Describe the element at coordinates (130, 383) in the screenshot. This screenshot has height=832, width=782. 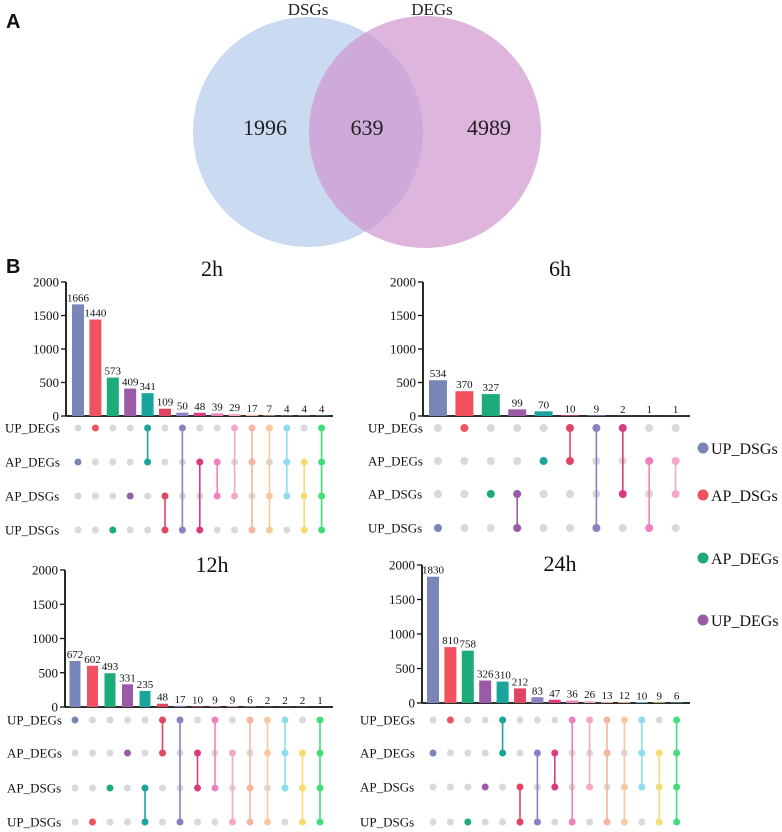
I see `bar-value-label: 409` at that location.